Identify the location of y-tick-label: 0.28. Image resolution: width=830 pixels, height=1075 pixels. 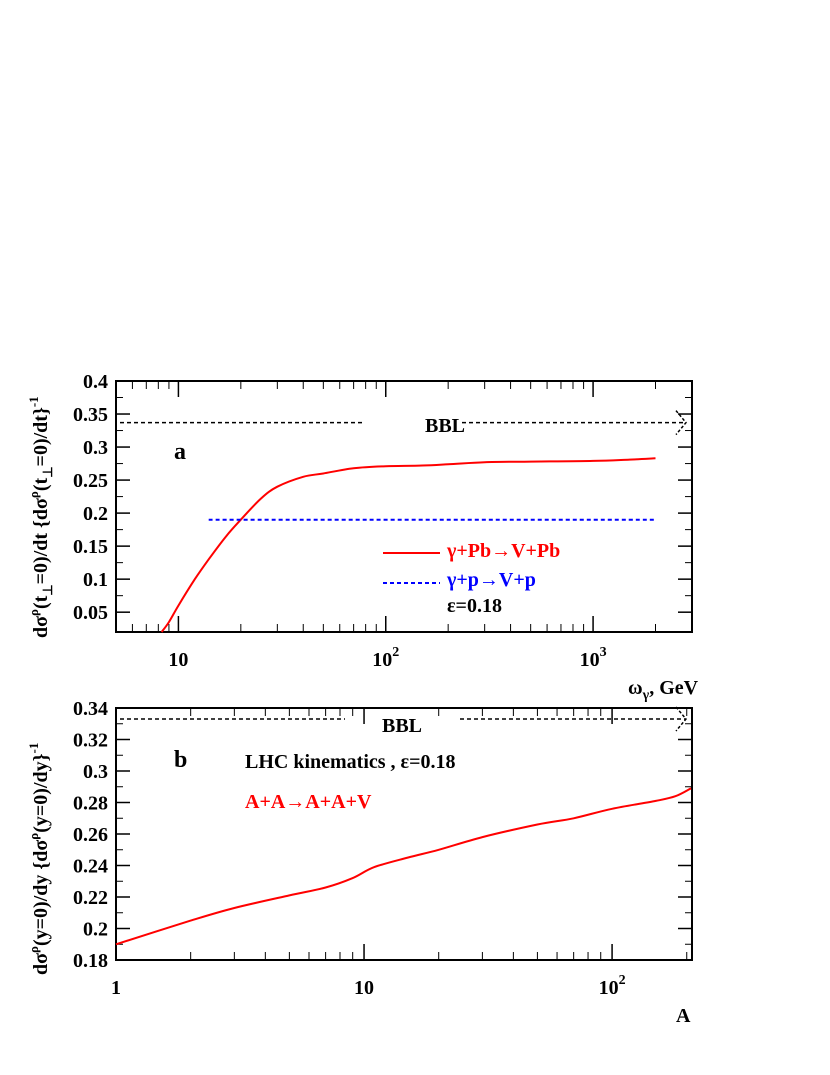
(90, 804).